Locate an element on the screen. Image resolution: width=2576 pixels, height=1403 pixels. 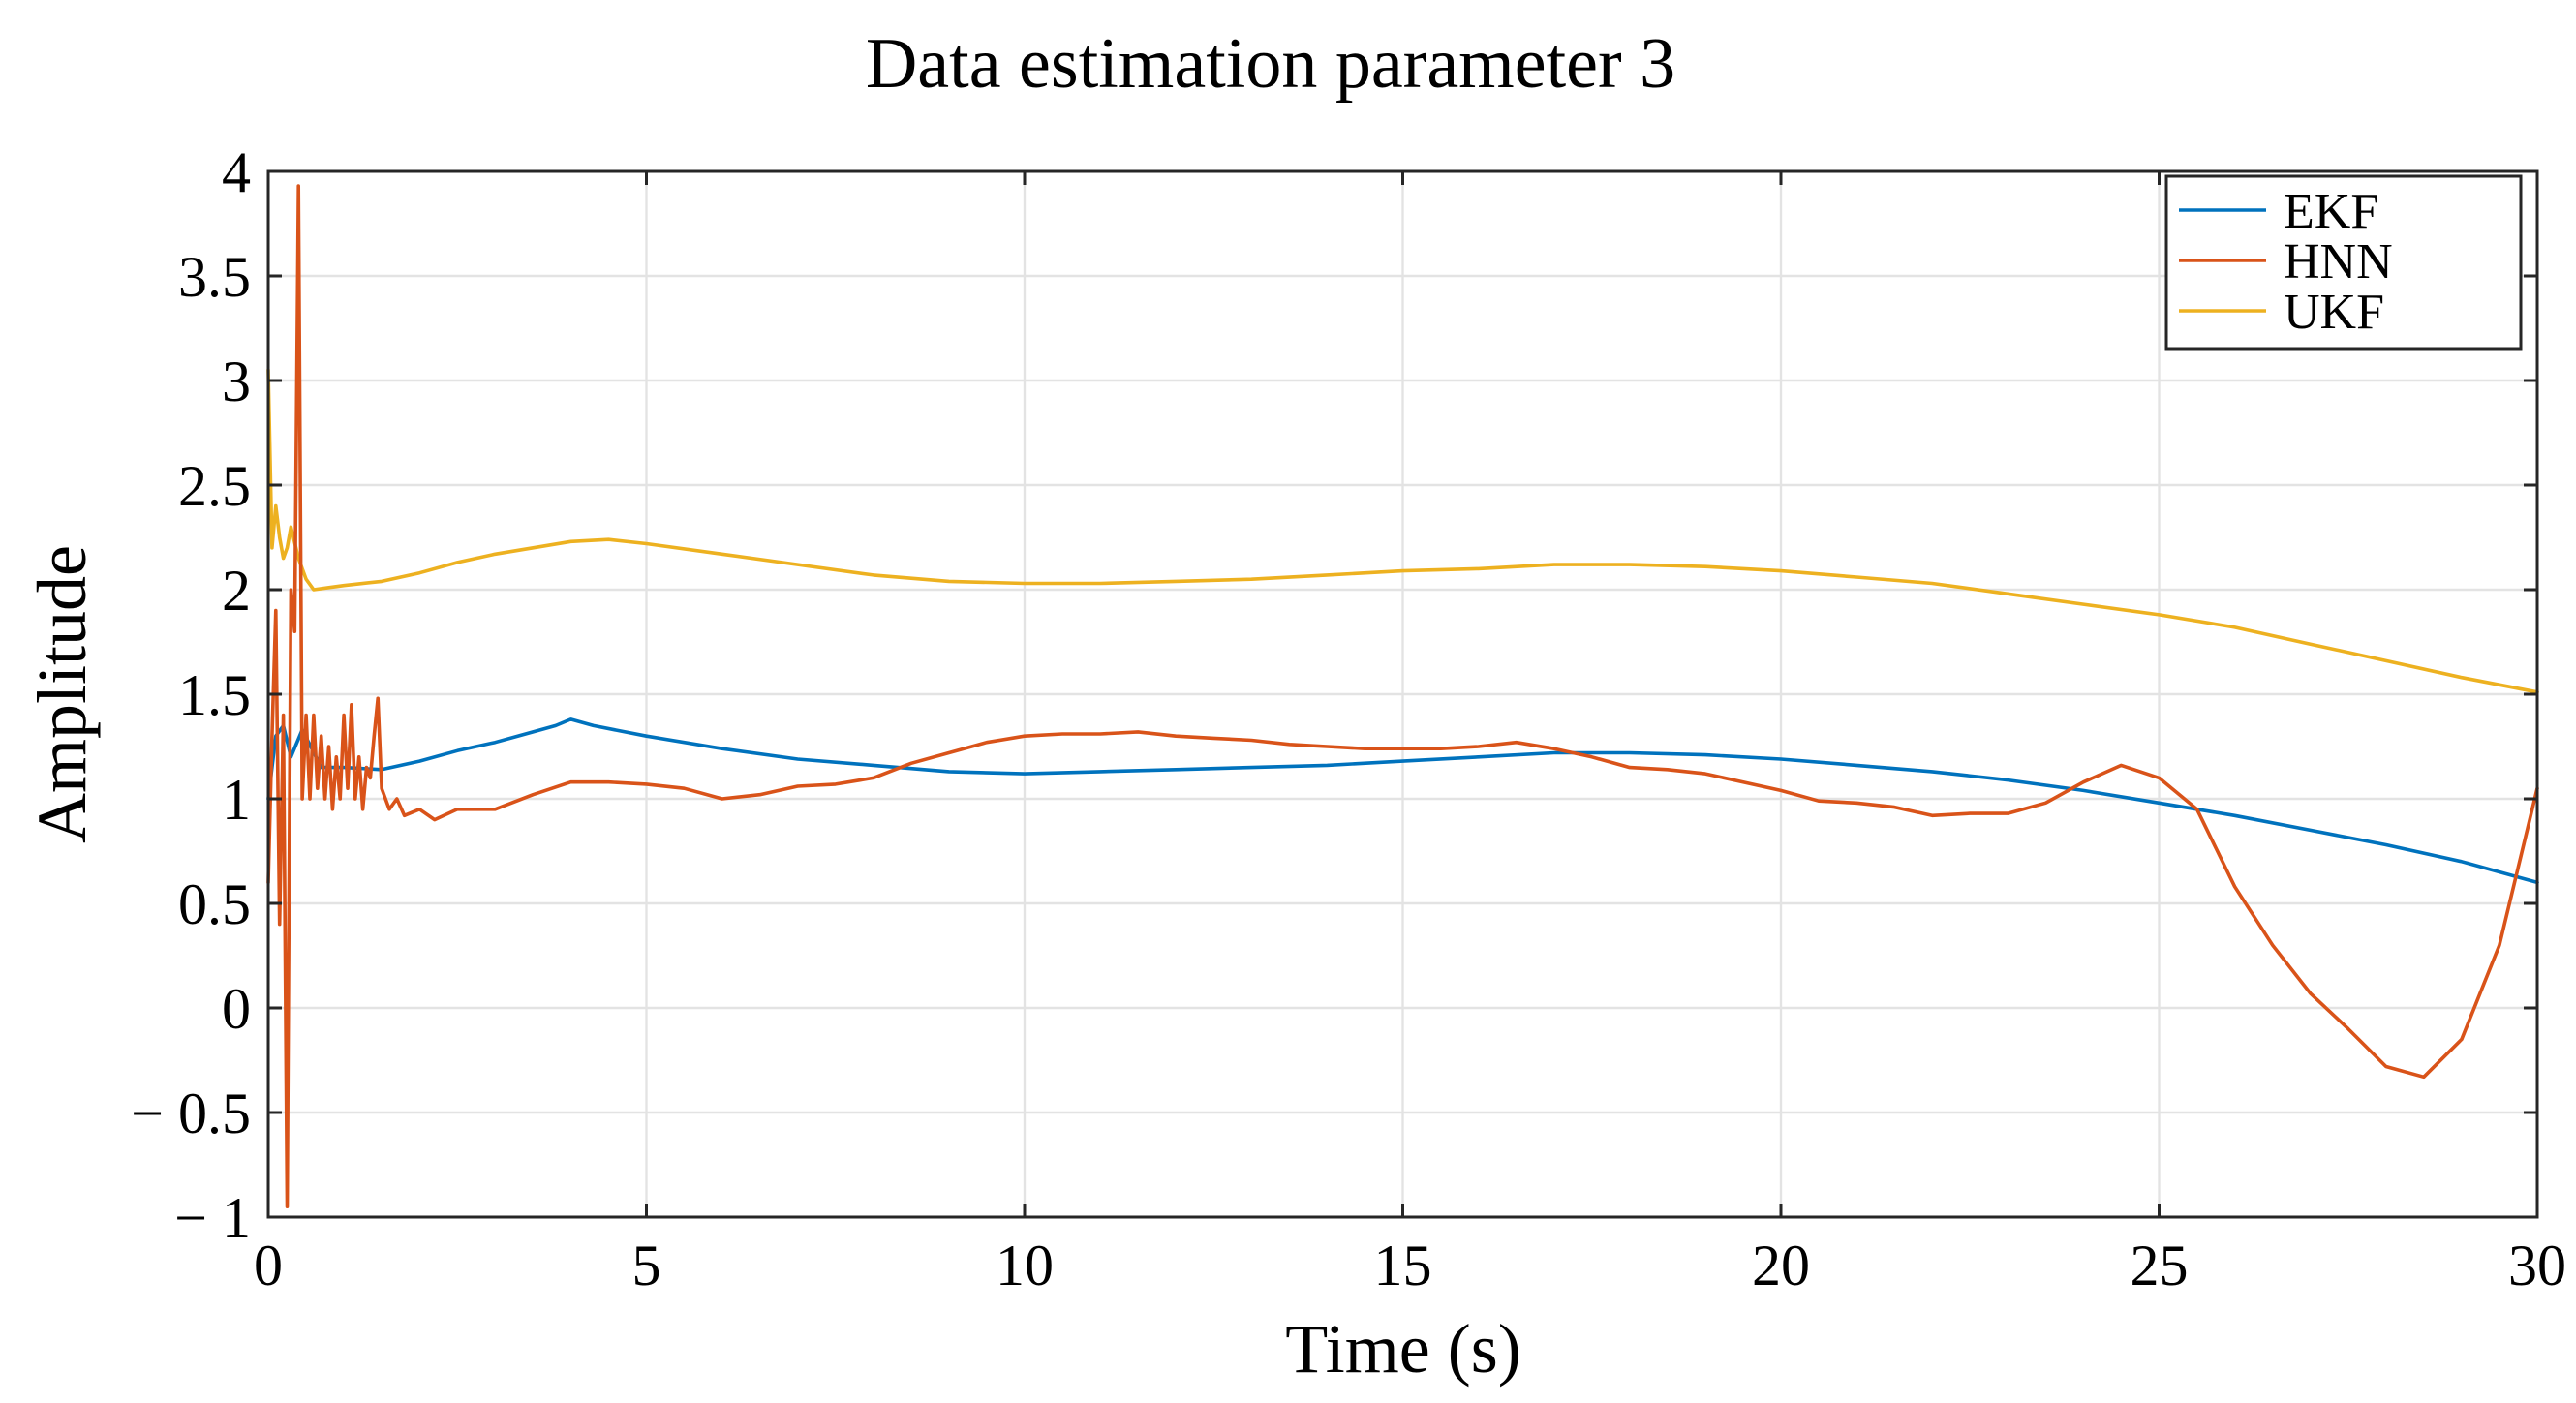
x-tick-label: 15 is located at coordinates (1403, 1265).